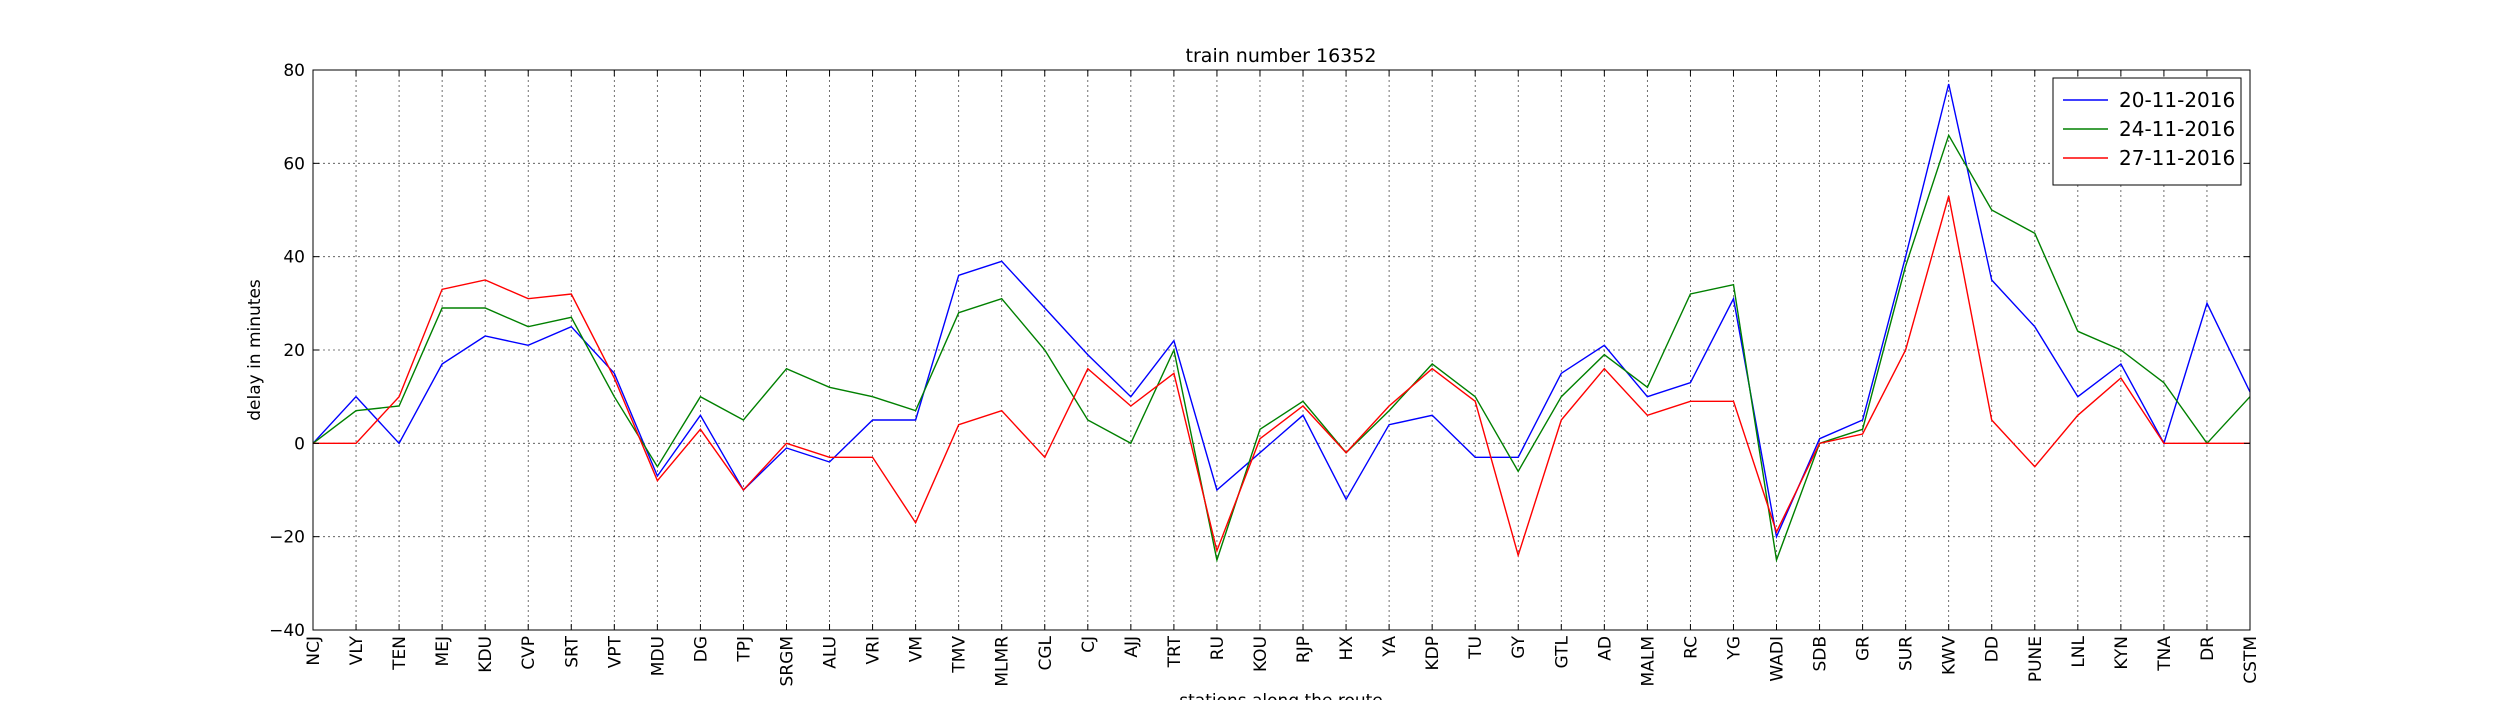 The width and height of the screenshot is (2500, 704). What do you see at coordinates (701, 649) in the screenshot?
I see `x-tick-label: DG` at bounding box center [701, 649].